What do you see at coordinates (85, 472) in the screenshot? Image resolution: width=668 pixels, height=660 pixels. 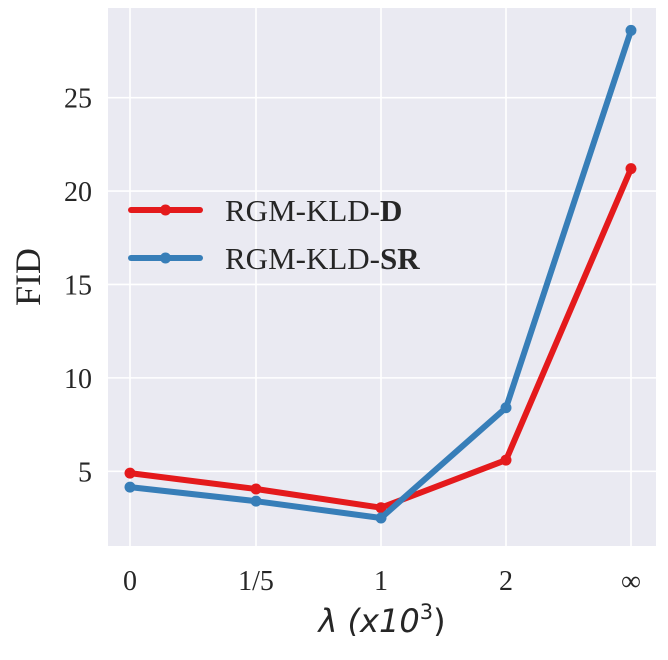 I see `y-tick-label: 5` at bounding box center [85, 472].